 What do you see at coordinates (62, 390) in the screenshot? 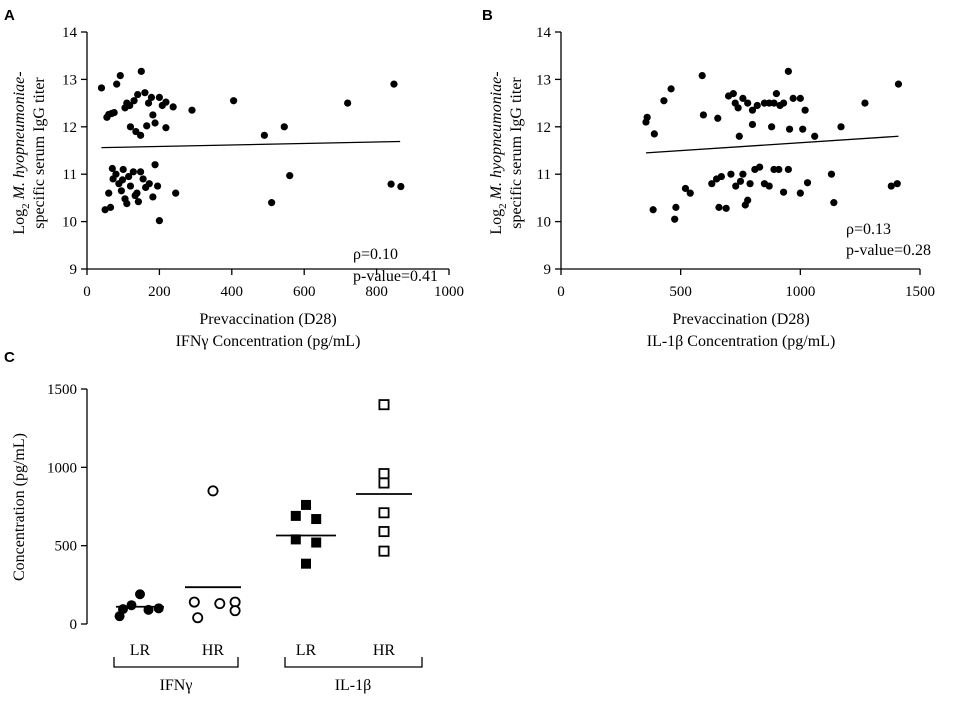
I see `y-tick-label: 1500` at bounding box center [62, 390].